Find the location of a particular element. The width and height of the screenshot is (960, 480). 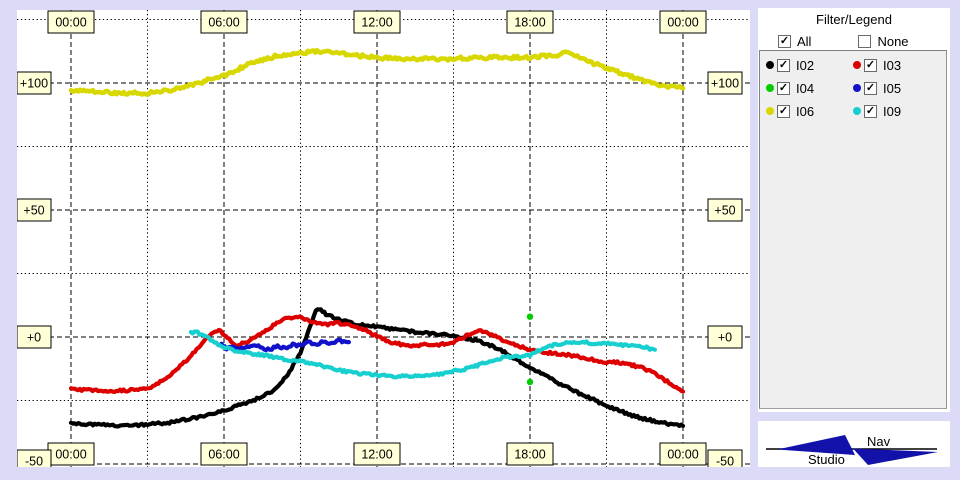

y-tick-right-1: +50 is located at coordinates (724, 211).